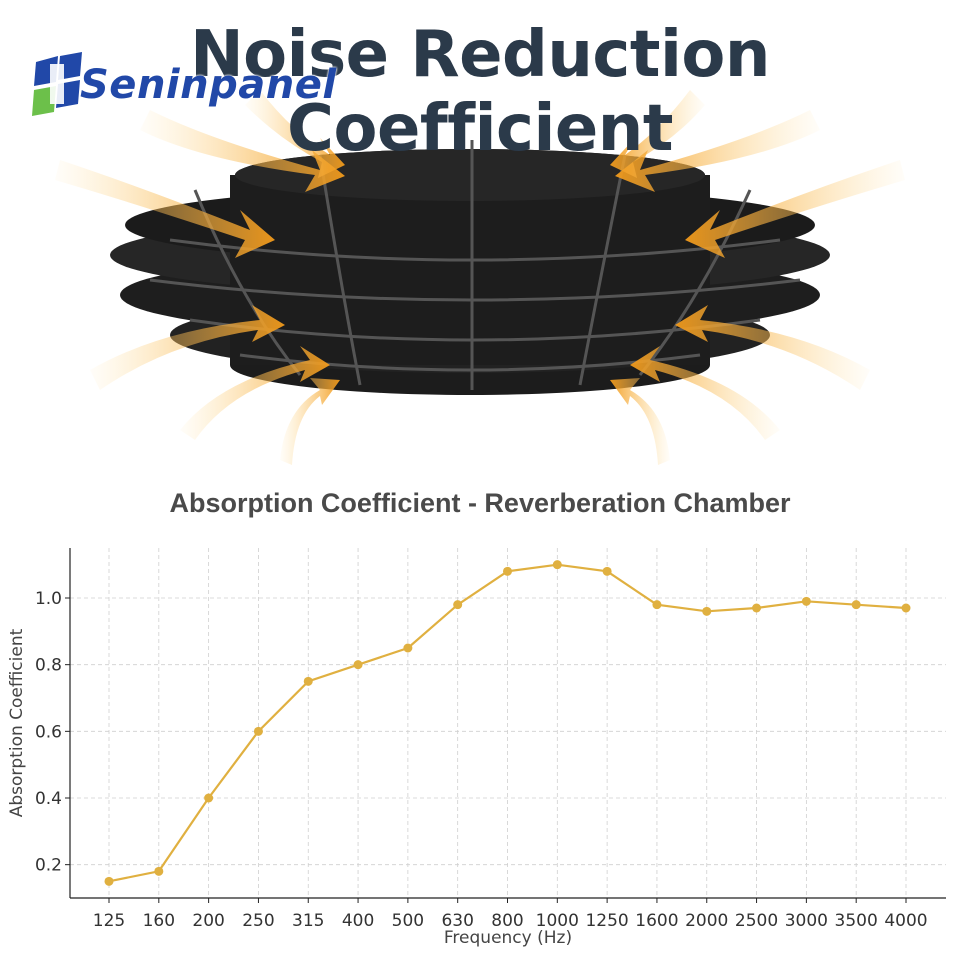 Image resolution: width=960 pixels, height=960 pixels. Describe the element at coordinates (508, 938) in the screenshot. I see `x-axis-label: Frequency (Hz)` at that location.